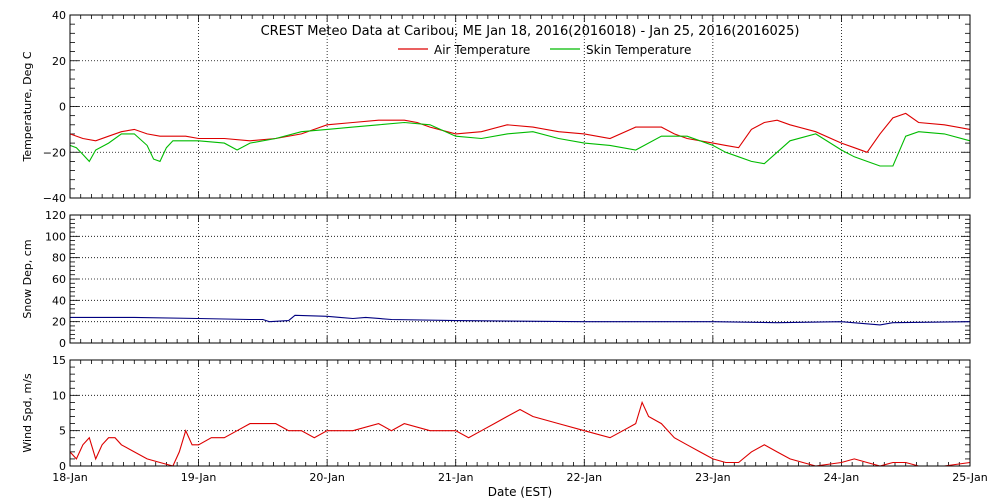  What do you see at coordinates (55, 236) in the screenshot?
I see `y-tick-label: 100` at bounding box center [55, 236].